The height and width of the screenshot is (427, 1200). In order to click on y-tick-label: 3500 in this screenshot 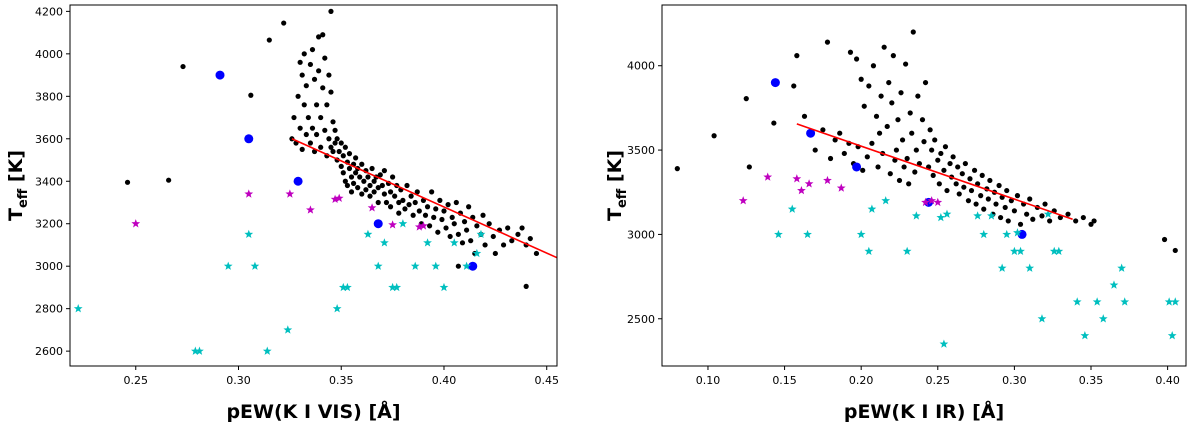, I will do `click(641, 150)`.